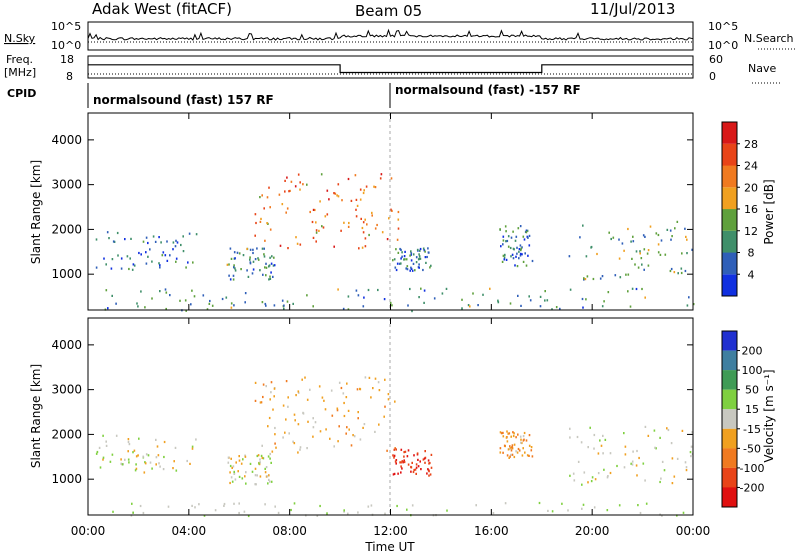 Image resolution: width=800 pixels, height=554 pixels. What do you see at coordinates (752, 487) in the screenshot?
I see `colorbar-tick-label: -200` at bounding box center [752, 487].